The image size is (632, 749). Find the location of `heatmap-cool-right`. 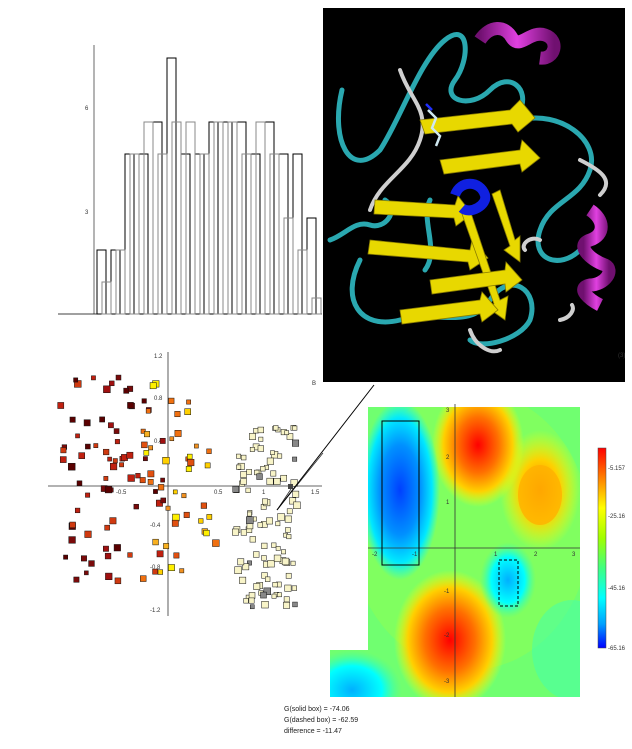

heatmap-cool-right is located at coordinates (508, 580).